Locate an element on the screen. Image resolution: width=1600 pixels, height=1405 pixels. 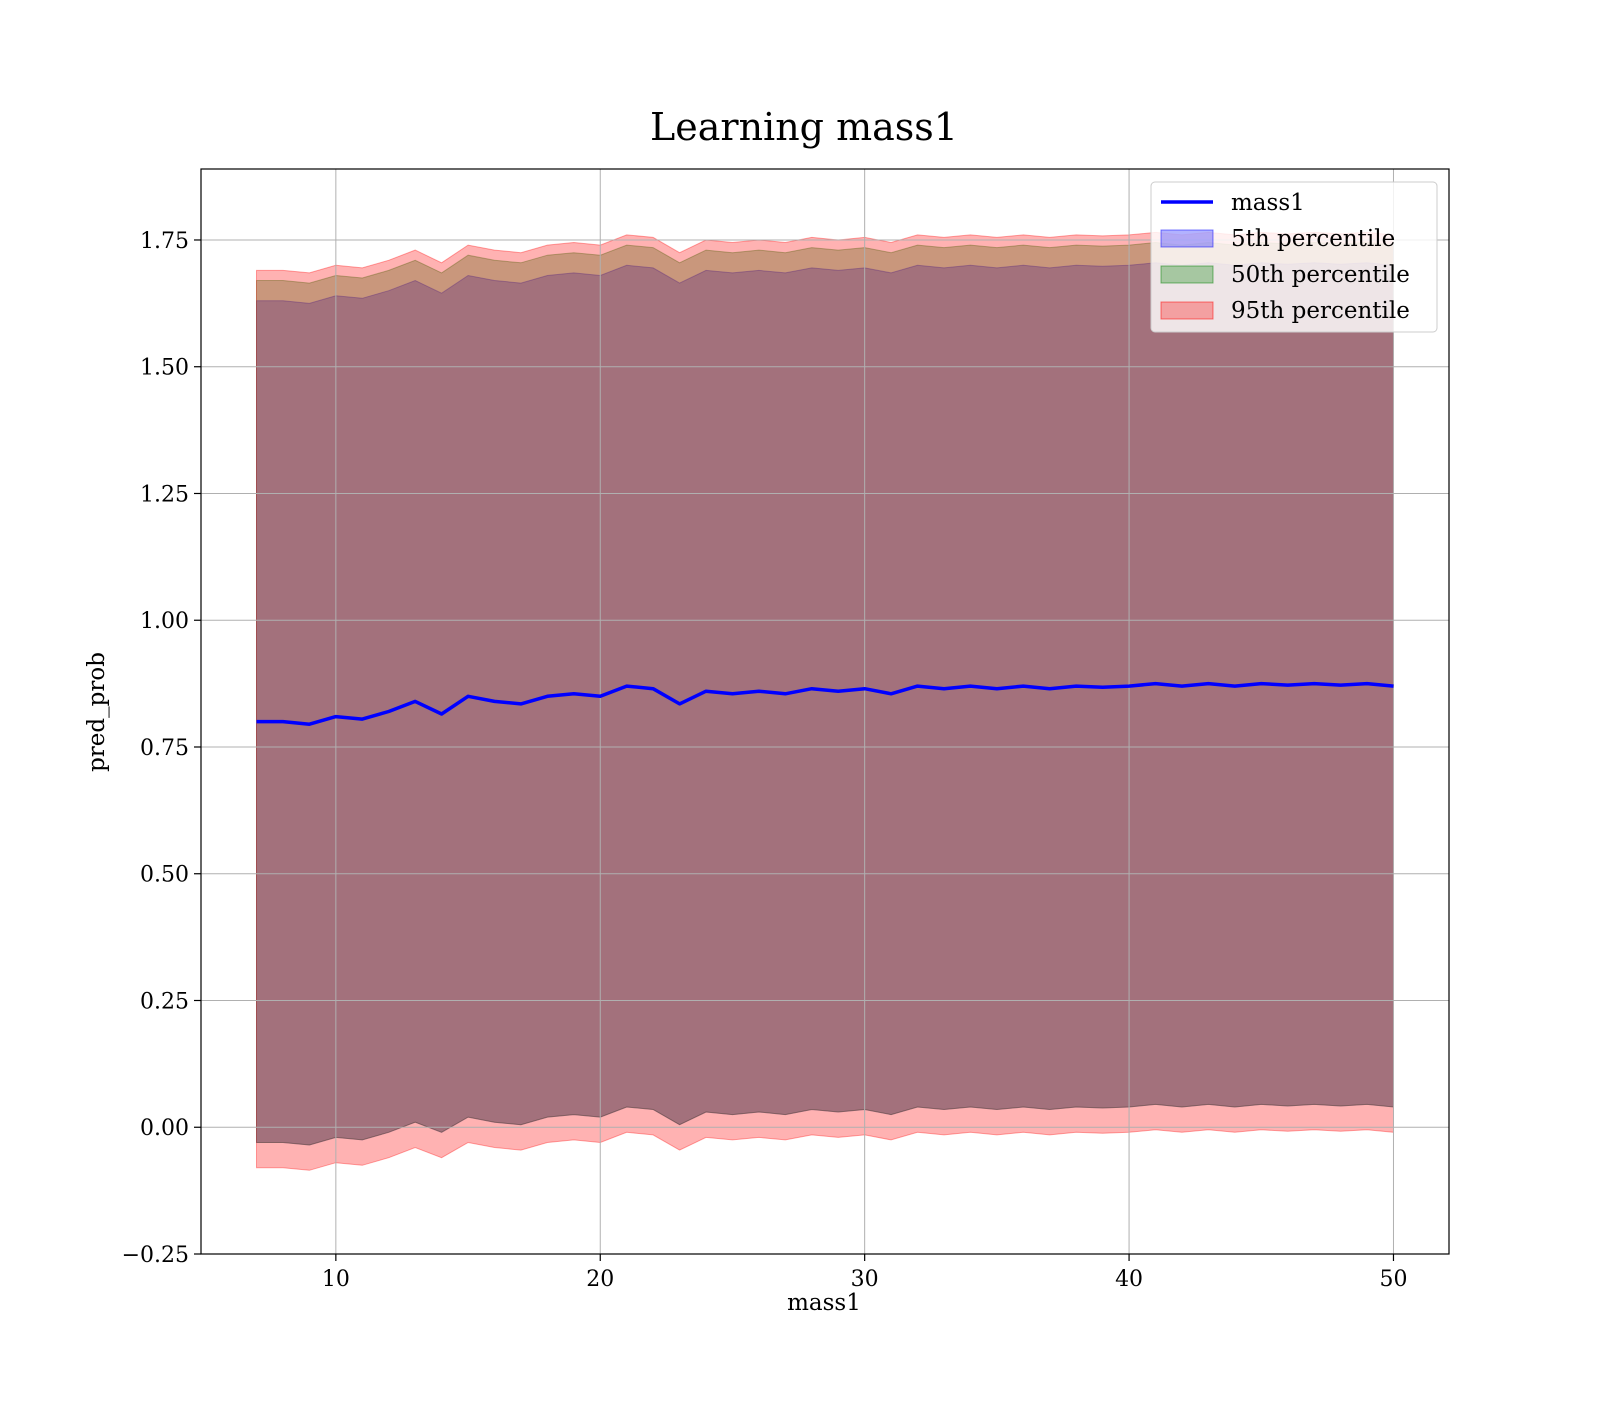
x-tick-label-1: 20 is located at coordinates (600, 1279).